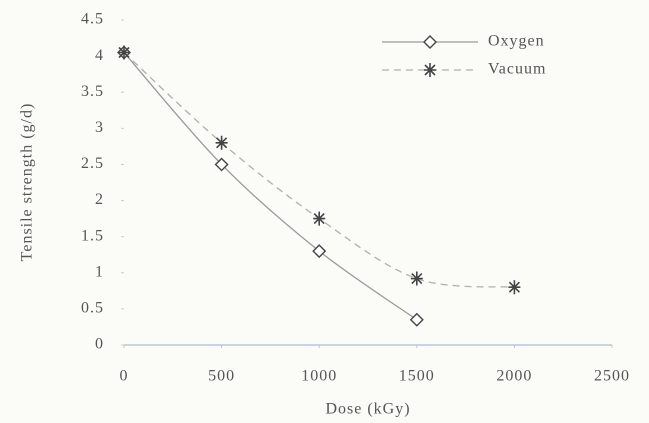 This screenshot has width=649, height=423. I want to click on x-tick-label: 1500, so click(417, 376).